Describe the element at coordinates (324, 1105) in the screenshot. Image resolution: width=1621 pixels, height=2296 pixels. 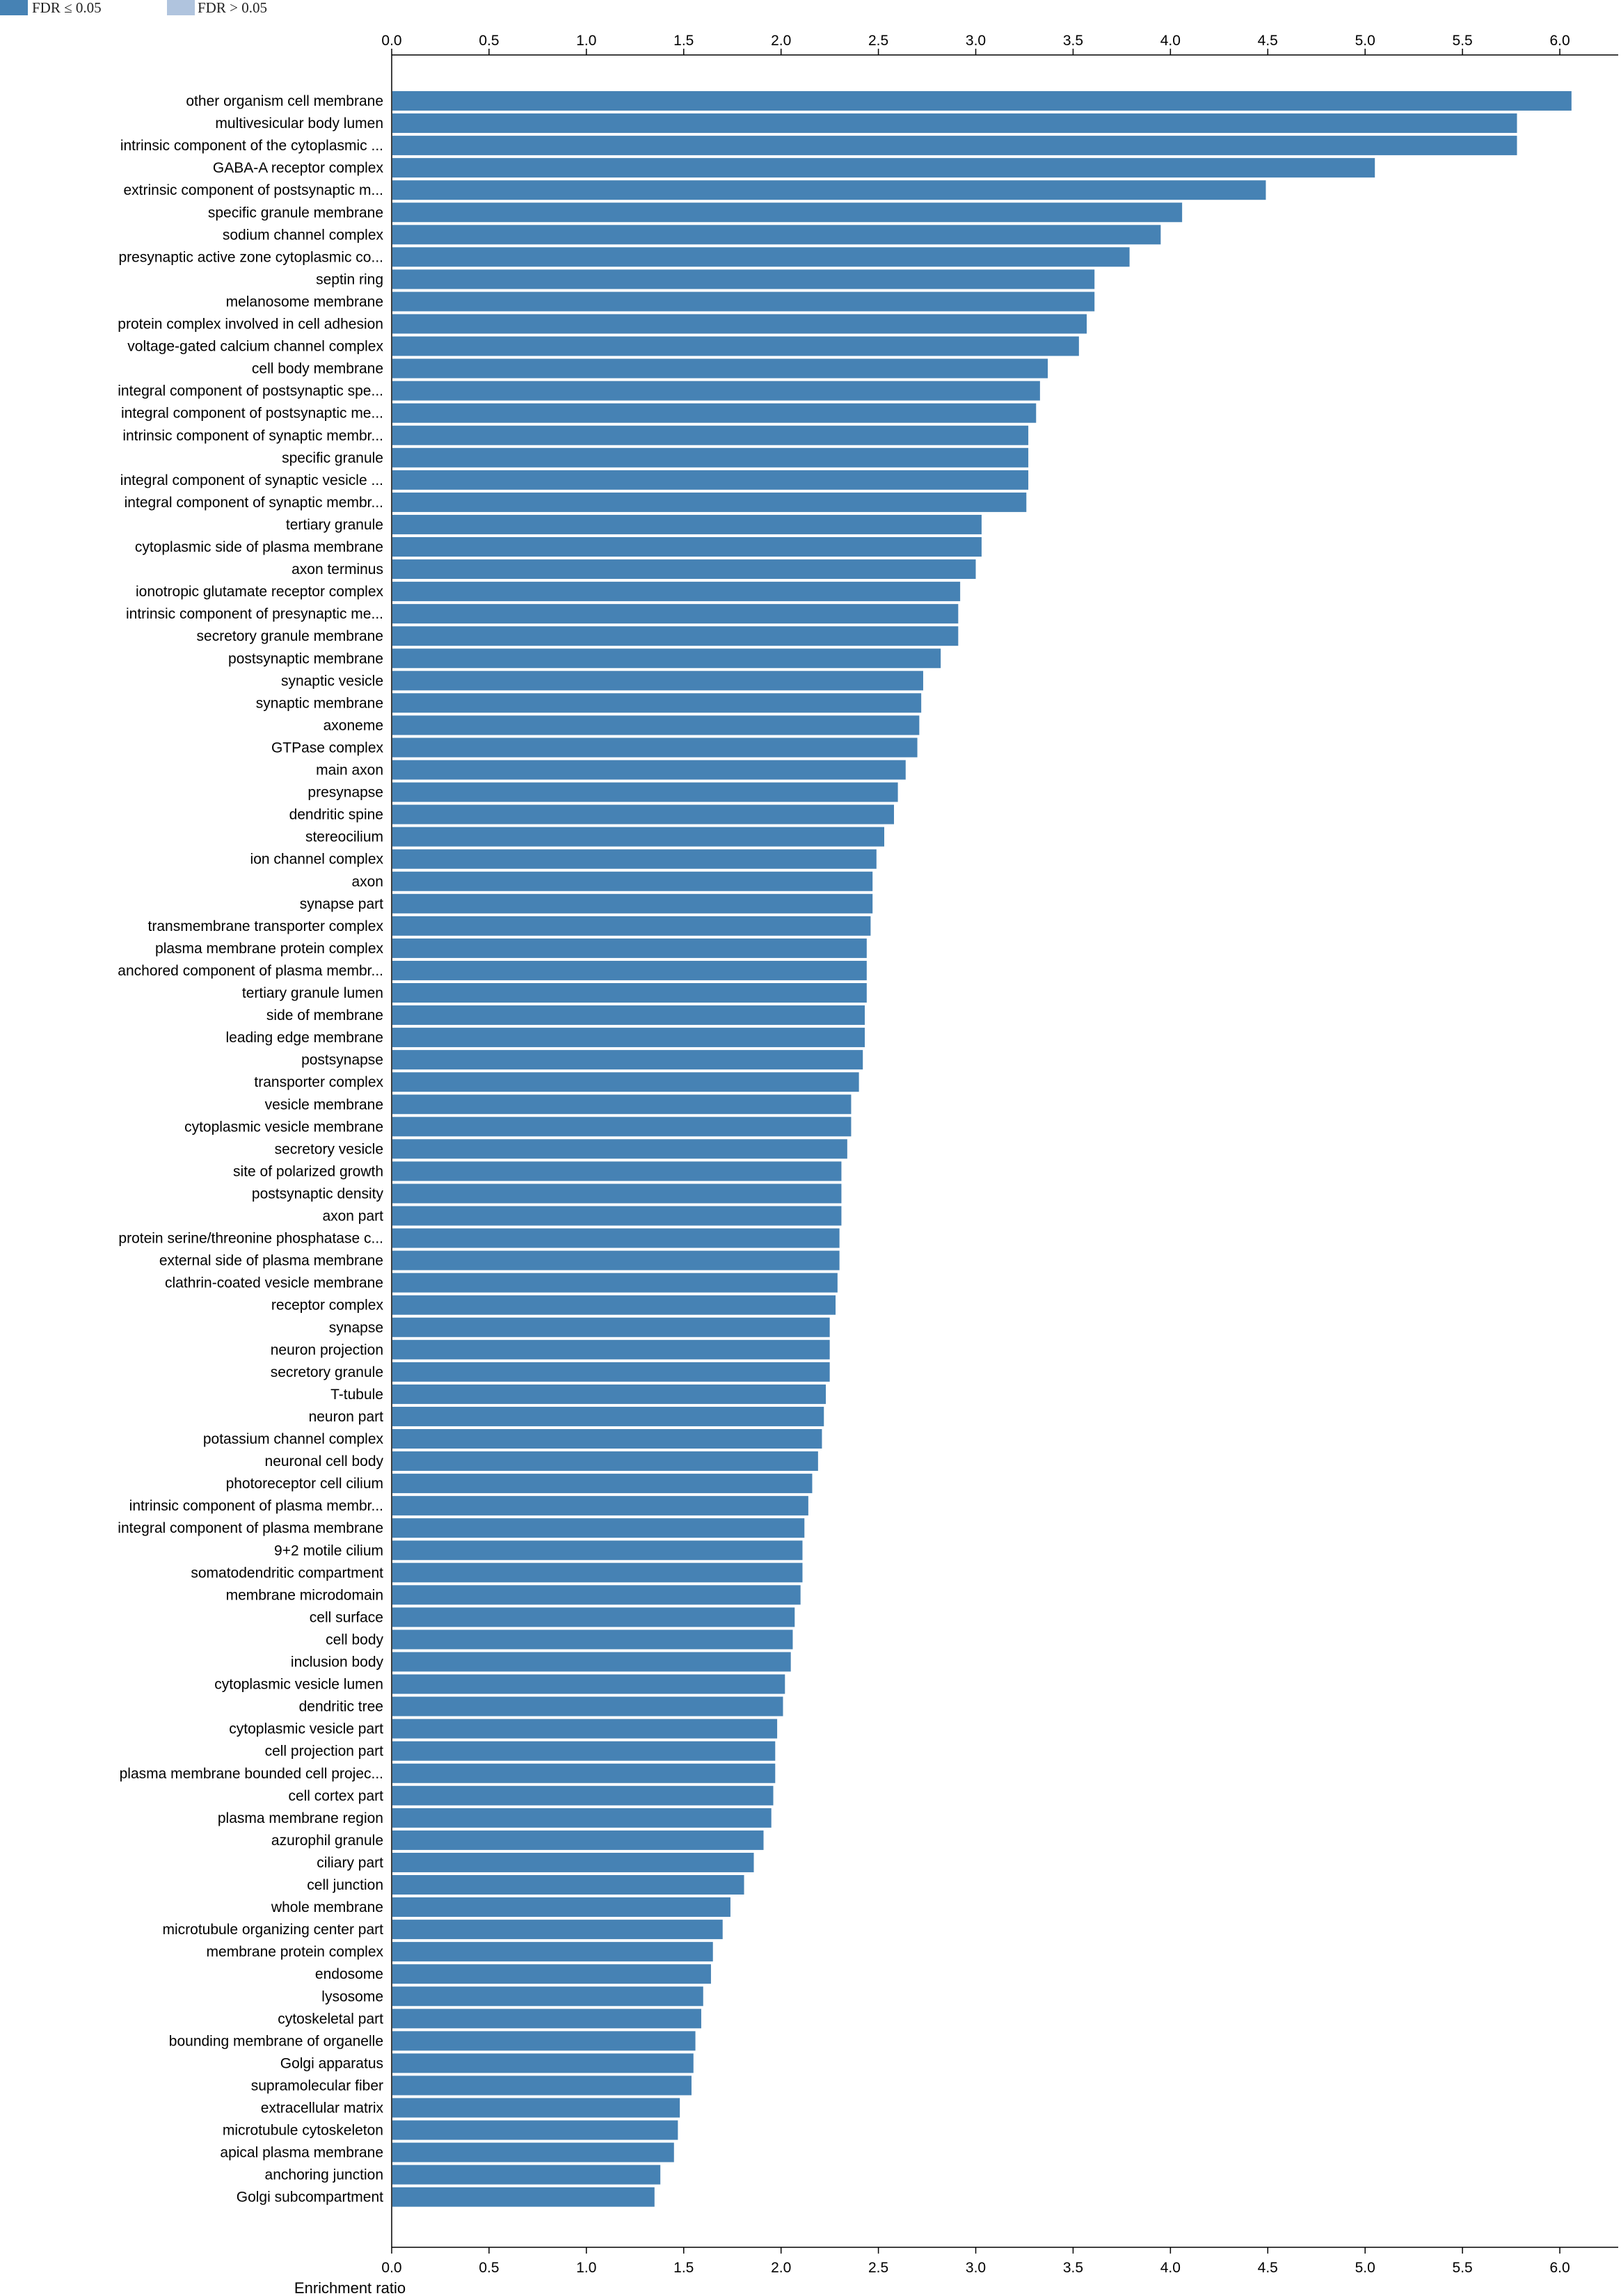
I see `category-label-45: vesicle membrane` at that location.